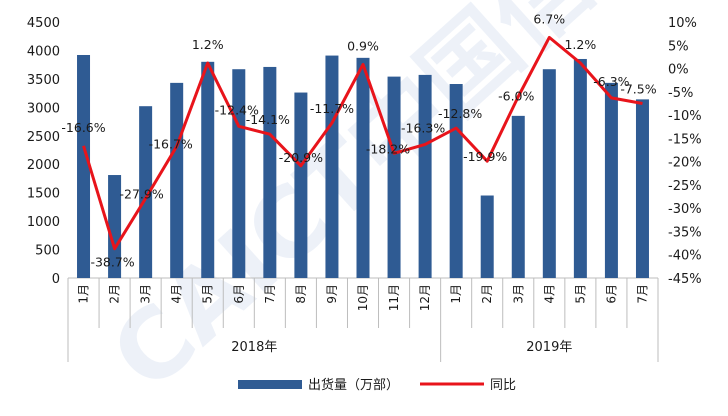  Describe the element at coordinates (388, 148) in the screenshot. I see `data-label: -18.2%` at that location.